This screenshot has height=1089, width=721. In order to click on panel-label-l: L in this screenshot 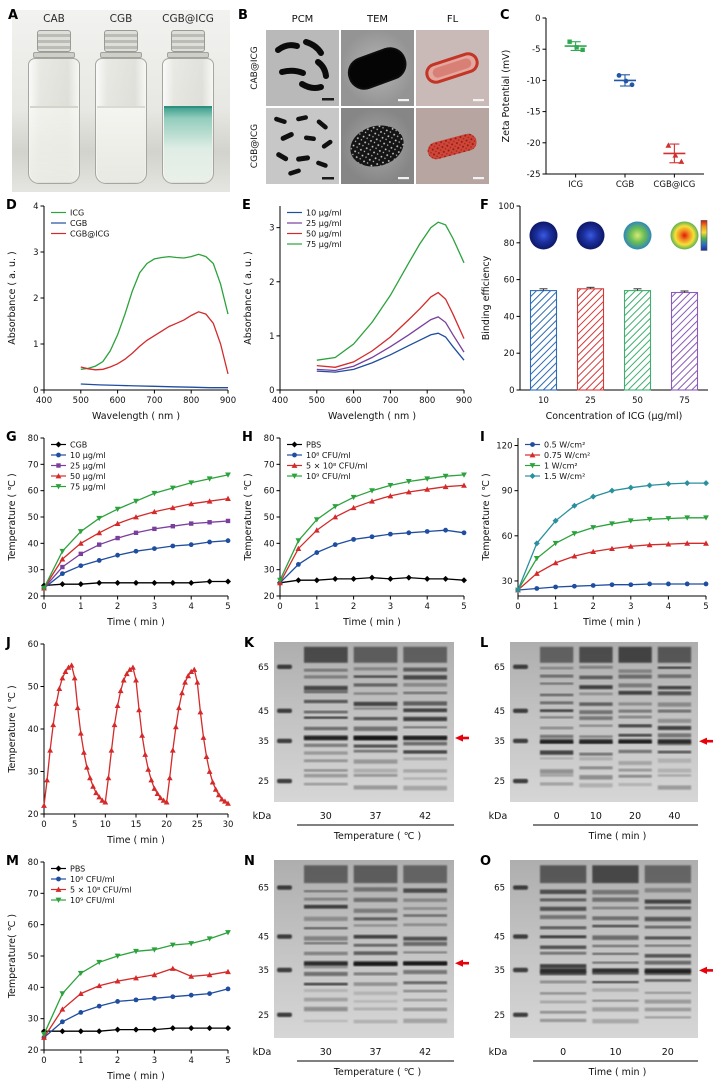, I will do `click(484, 643)`.